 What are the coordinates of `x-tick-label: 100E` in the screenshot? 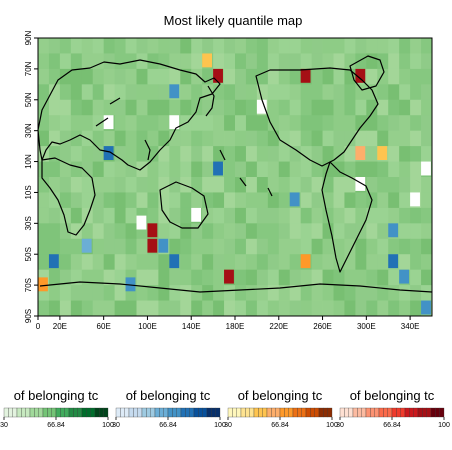 It's located at (147, 326).